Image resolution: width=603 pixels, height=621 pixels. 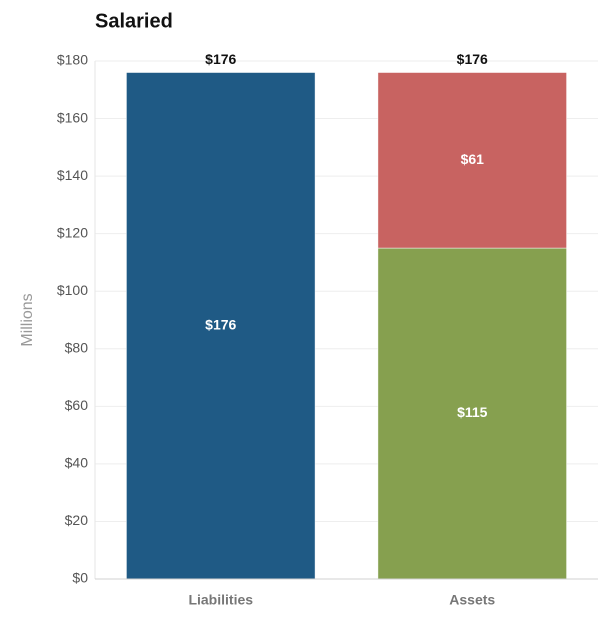 I want to click on data-label: $115, so click(x=472, y=412).